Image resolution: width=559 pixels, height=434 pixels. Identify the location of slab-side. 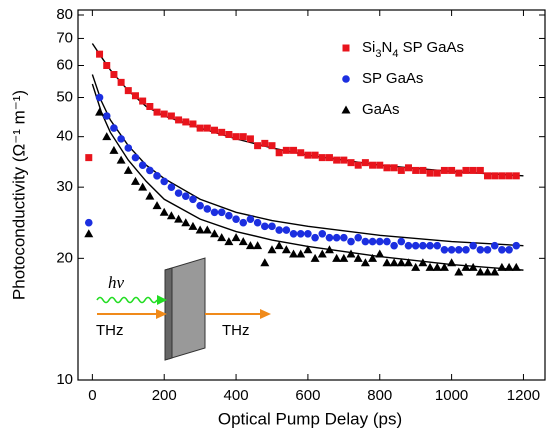
(168, 314).